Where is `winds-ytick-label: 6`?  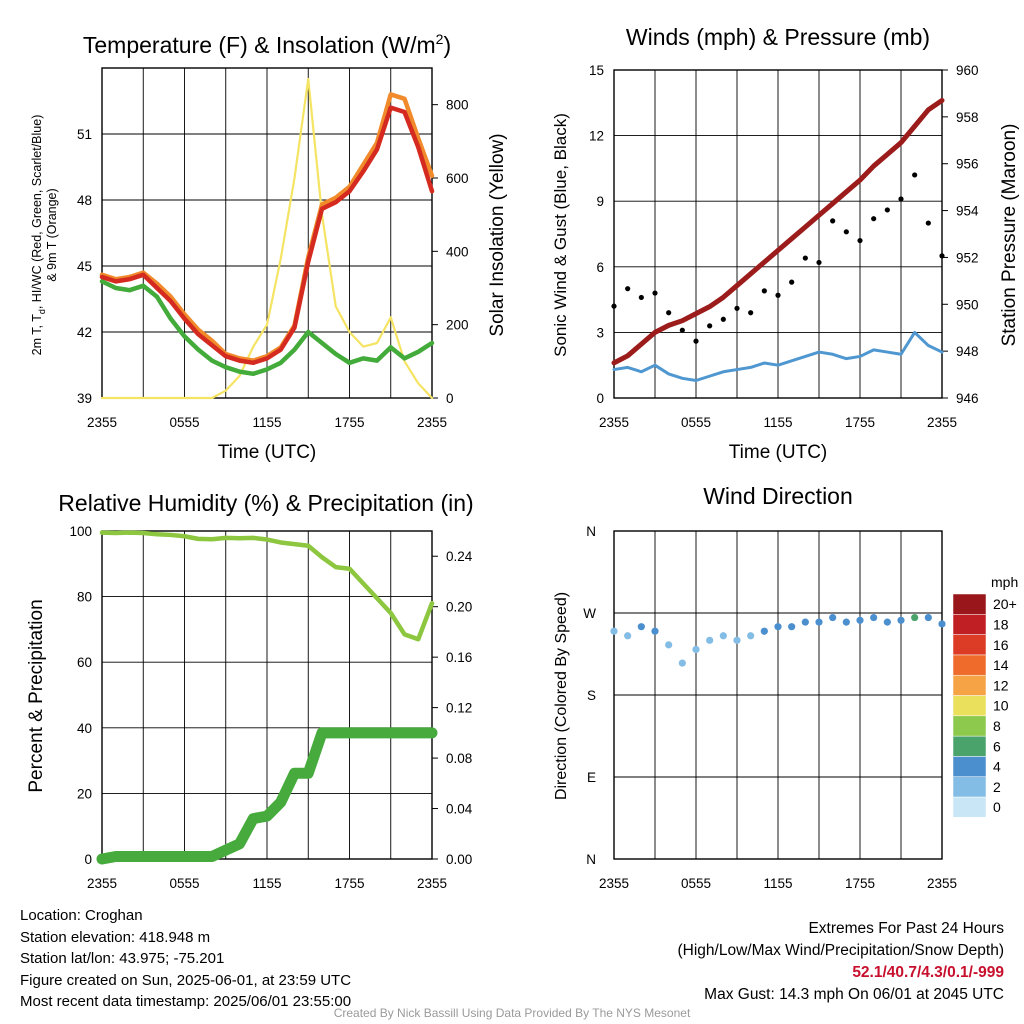
winds-ytick-label: 6 is located at coordinates (600, 267).